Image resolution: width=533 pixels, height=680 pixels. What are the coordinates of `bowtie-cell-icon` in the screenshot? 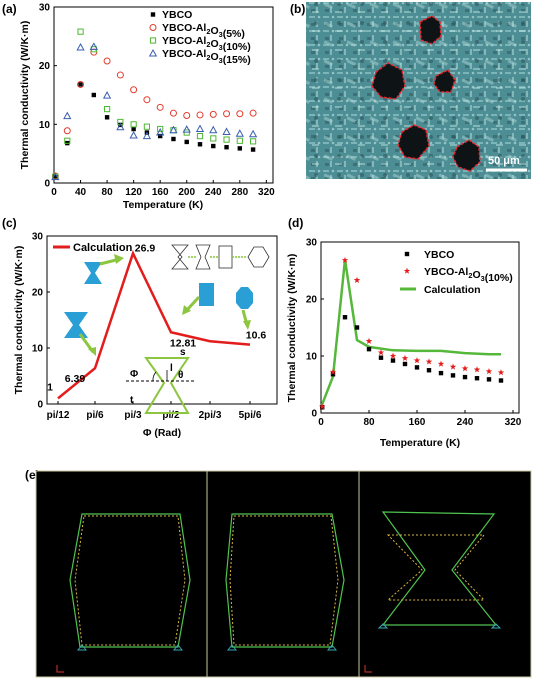 It's located at (93, 273).